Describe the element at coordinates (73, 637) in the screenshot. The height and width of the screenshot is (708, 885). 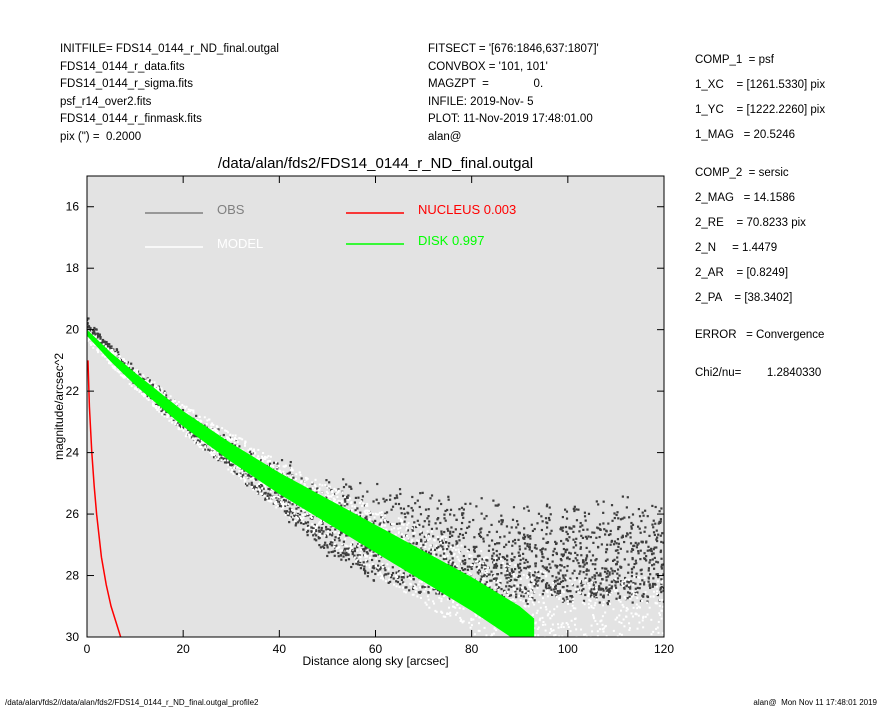
I see `y-tick-label: 30` at that location.